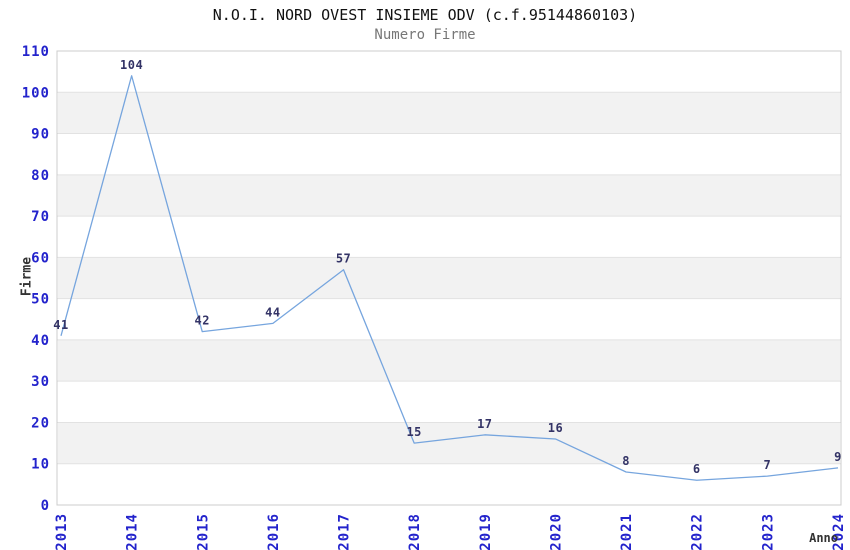 The image size is (850, 550). What do you see at coordinates (697, 469) in the screenshot?
I see `data-label: 6` at bounding box center [697, 469].